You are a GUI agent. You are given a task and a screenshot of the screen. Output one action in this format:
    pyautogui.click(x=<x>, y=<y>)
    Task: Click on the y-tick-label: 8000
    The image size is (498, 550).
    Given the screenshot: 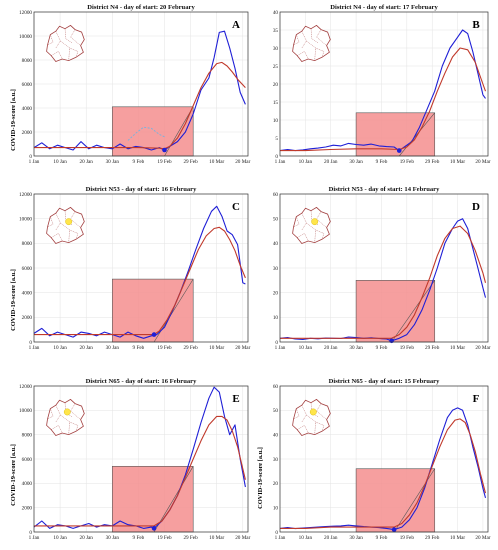 What is the action you would take?
    pyautogui.click(x=27, y=244)
    